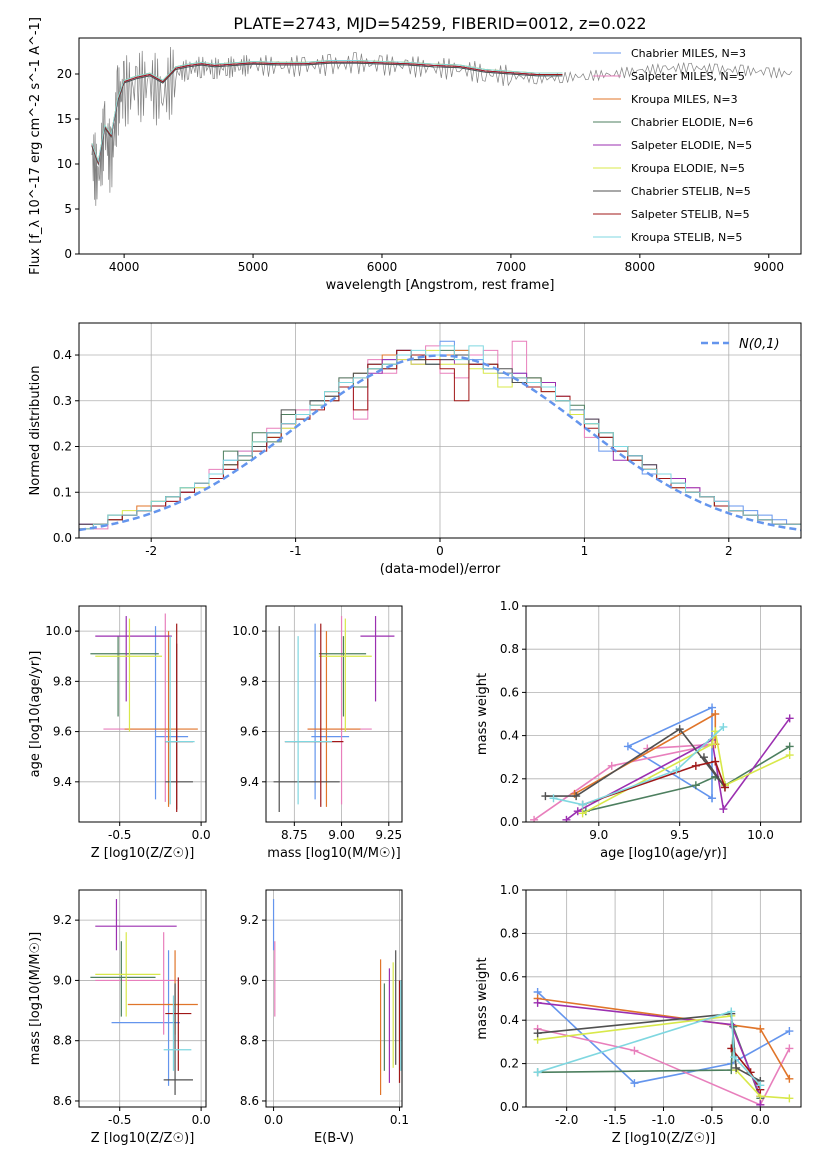  I want to click on mass_vs_Z-plot-area, so click(144, 997).